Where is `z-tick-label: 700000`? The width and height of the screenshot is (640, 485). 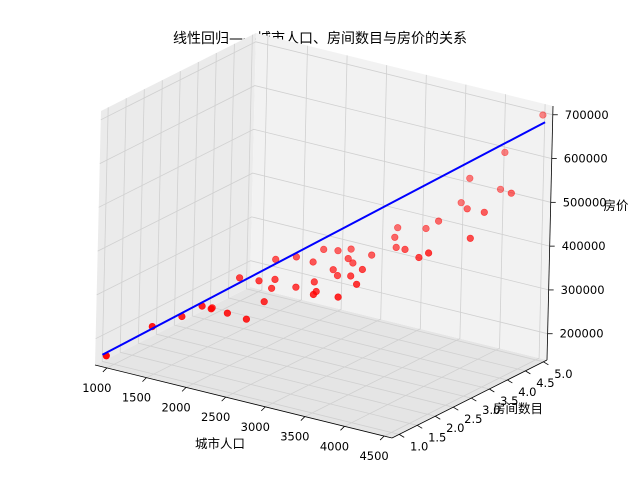
z-tick-label: 700000 is located at coordinates (587, 115).